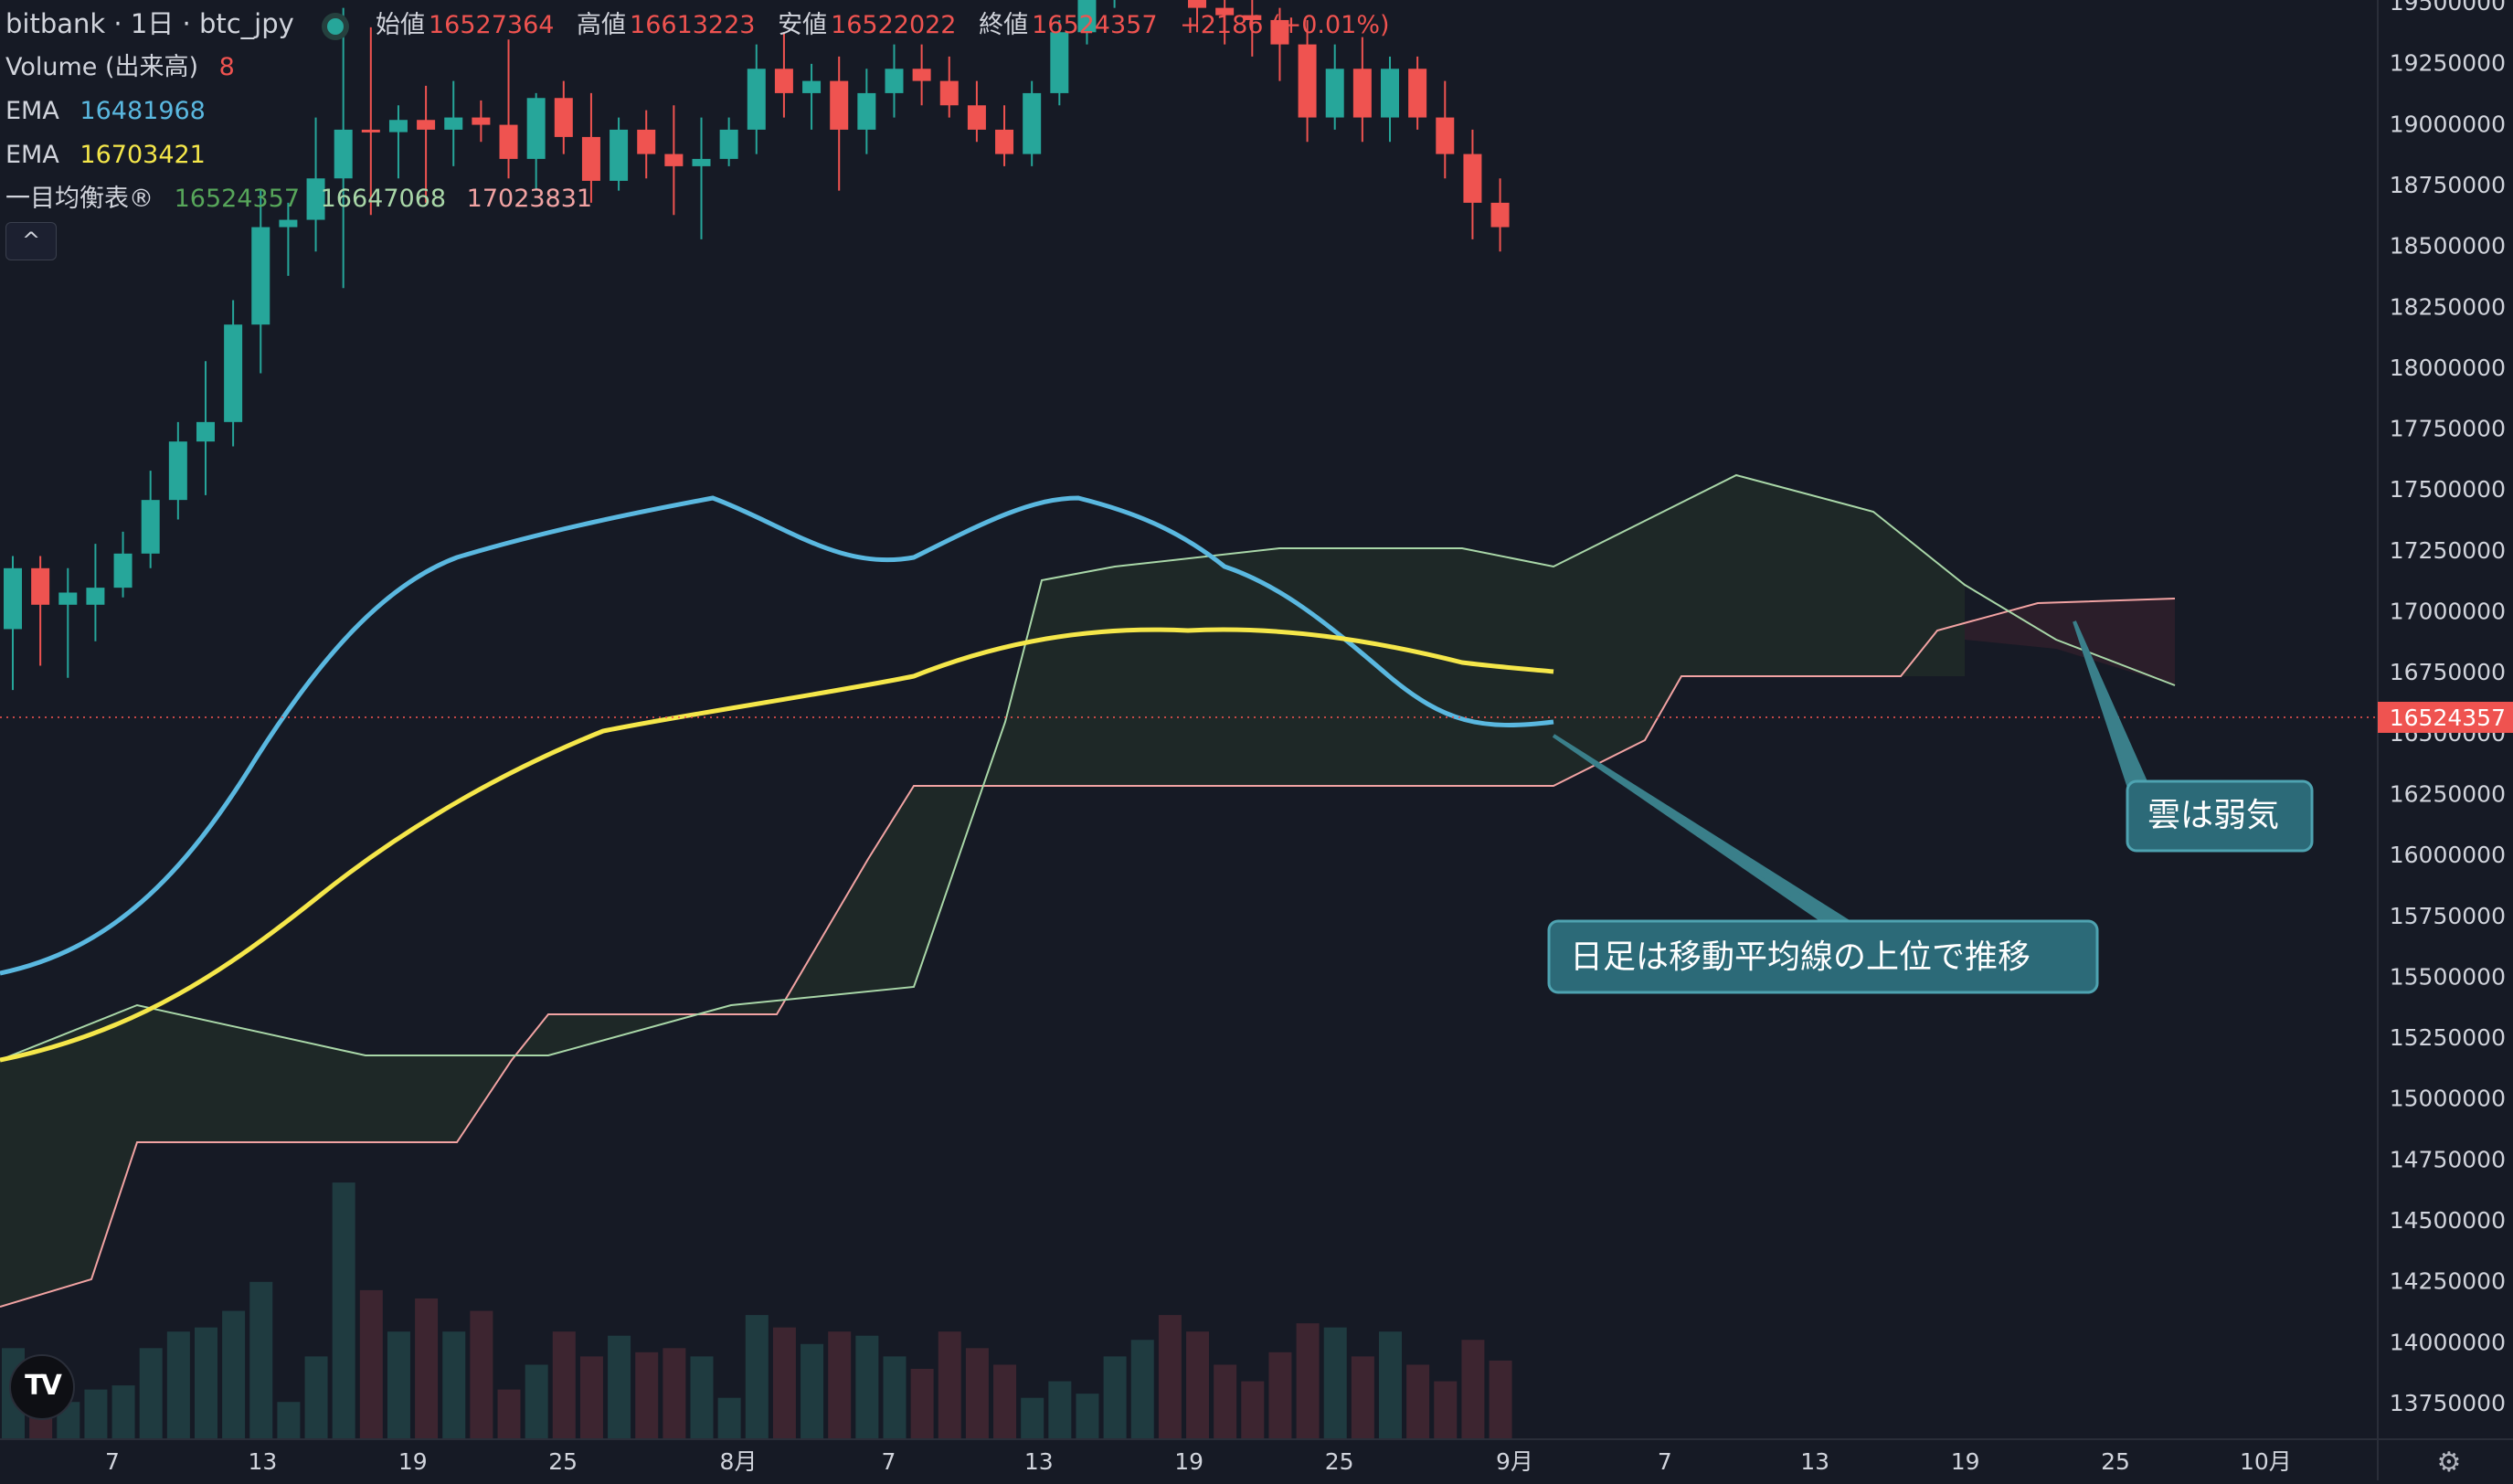 This screenshot has width=2513, height=1484. What do you see at coordinates (32, 111) in the screenshot?
I see `ema-fast-name: EMA` at bounding box center [32, 111].